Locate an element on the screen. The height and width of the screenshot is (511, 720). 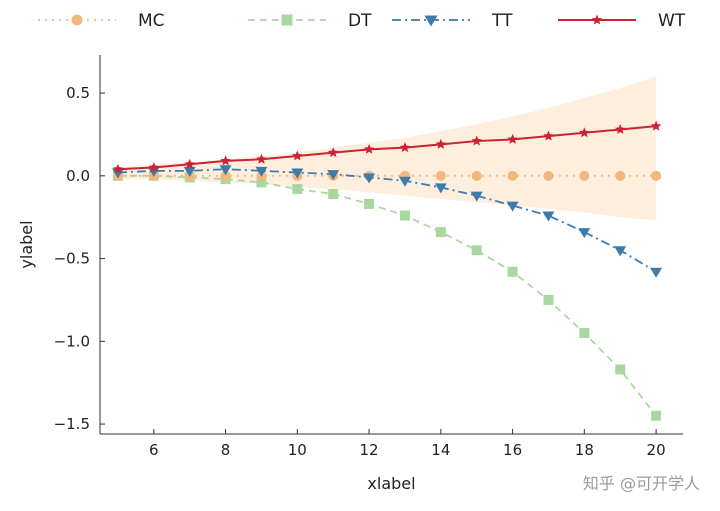
x-axis-label: xlabel is located at coordinates (391, 483).